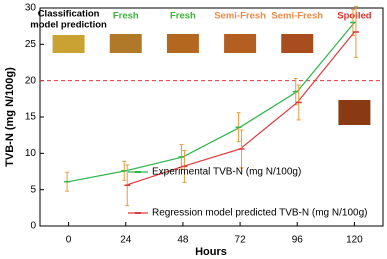  What do you see at coordinates (31, 80) in the screenshot?
I see `y-tick-label: 20` at bounding box center [31, 80].